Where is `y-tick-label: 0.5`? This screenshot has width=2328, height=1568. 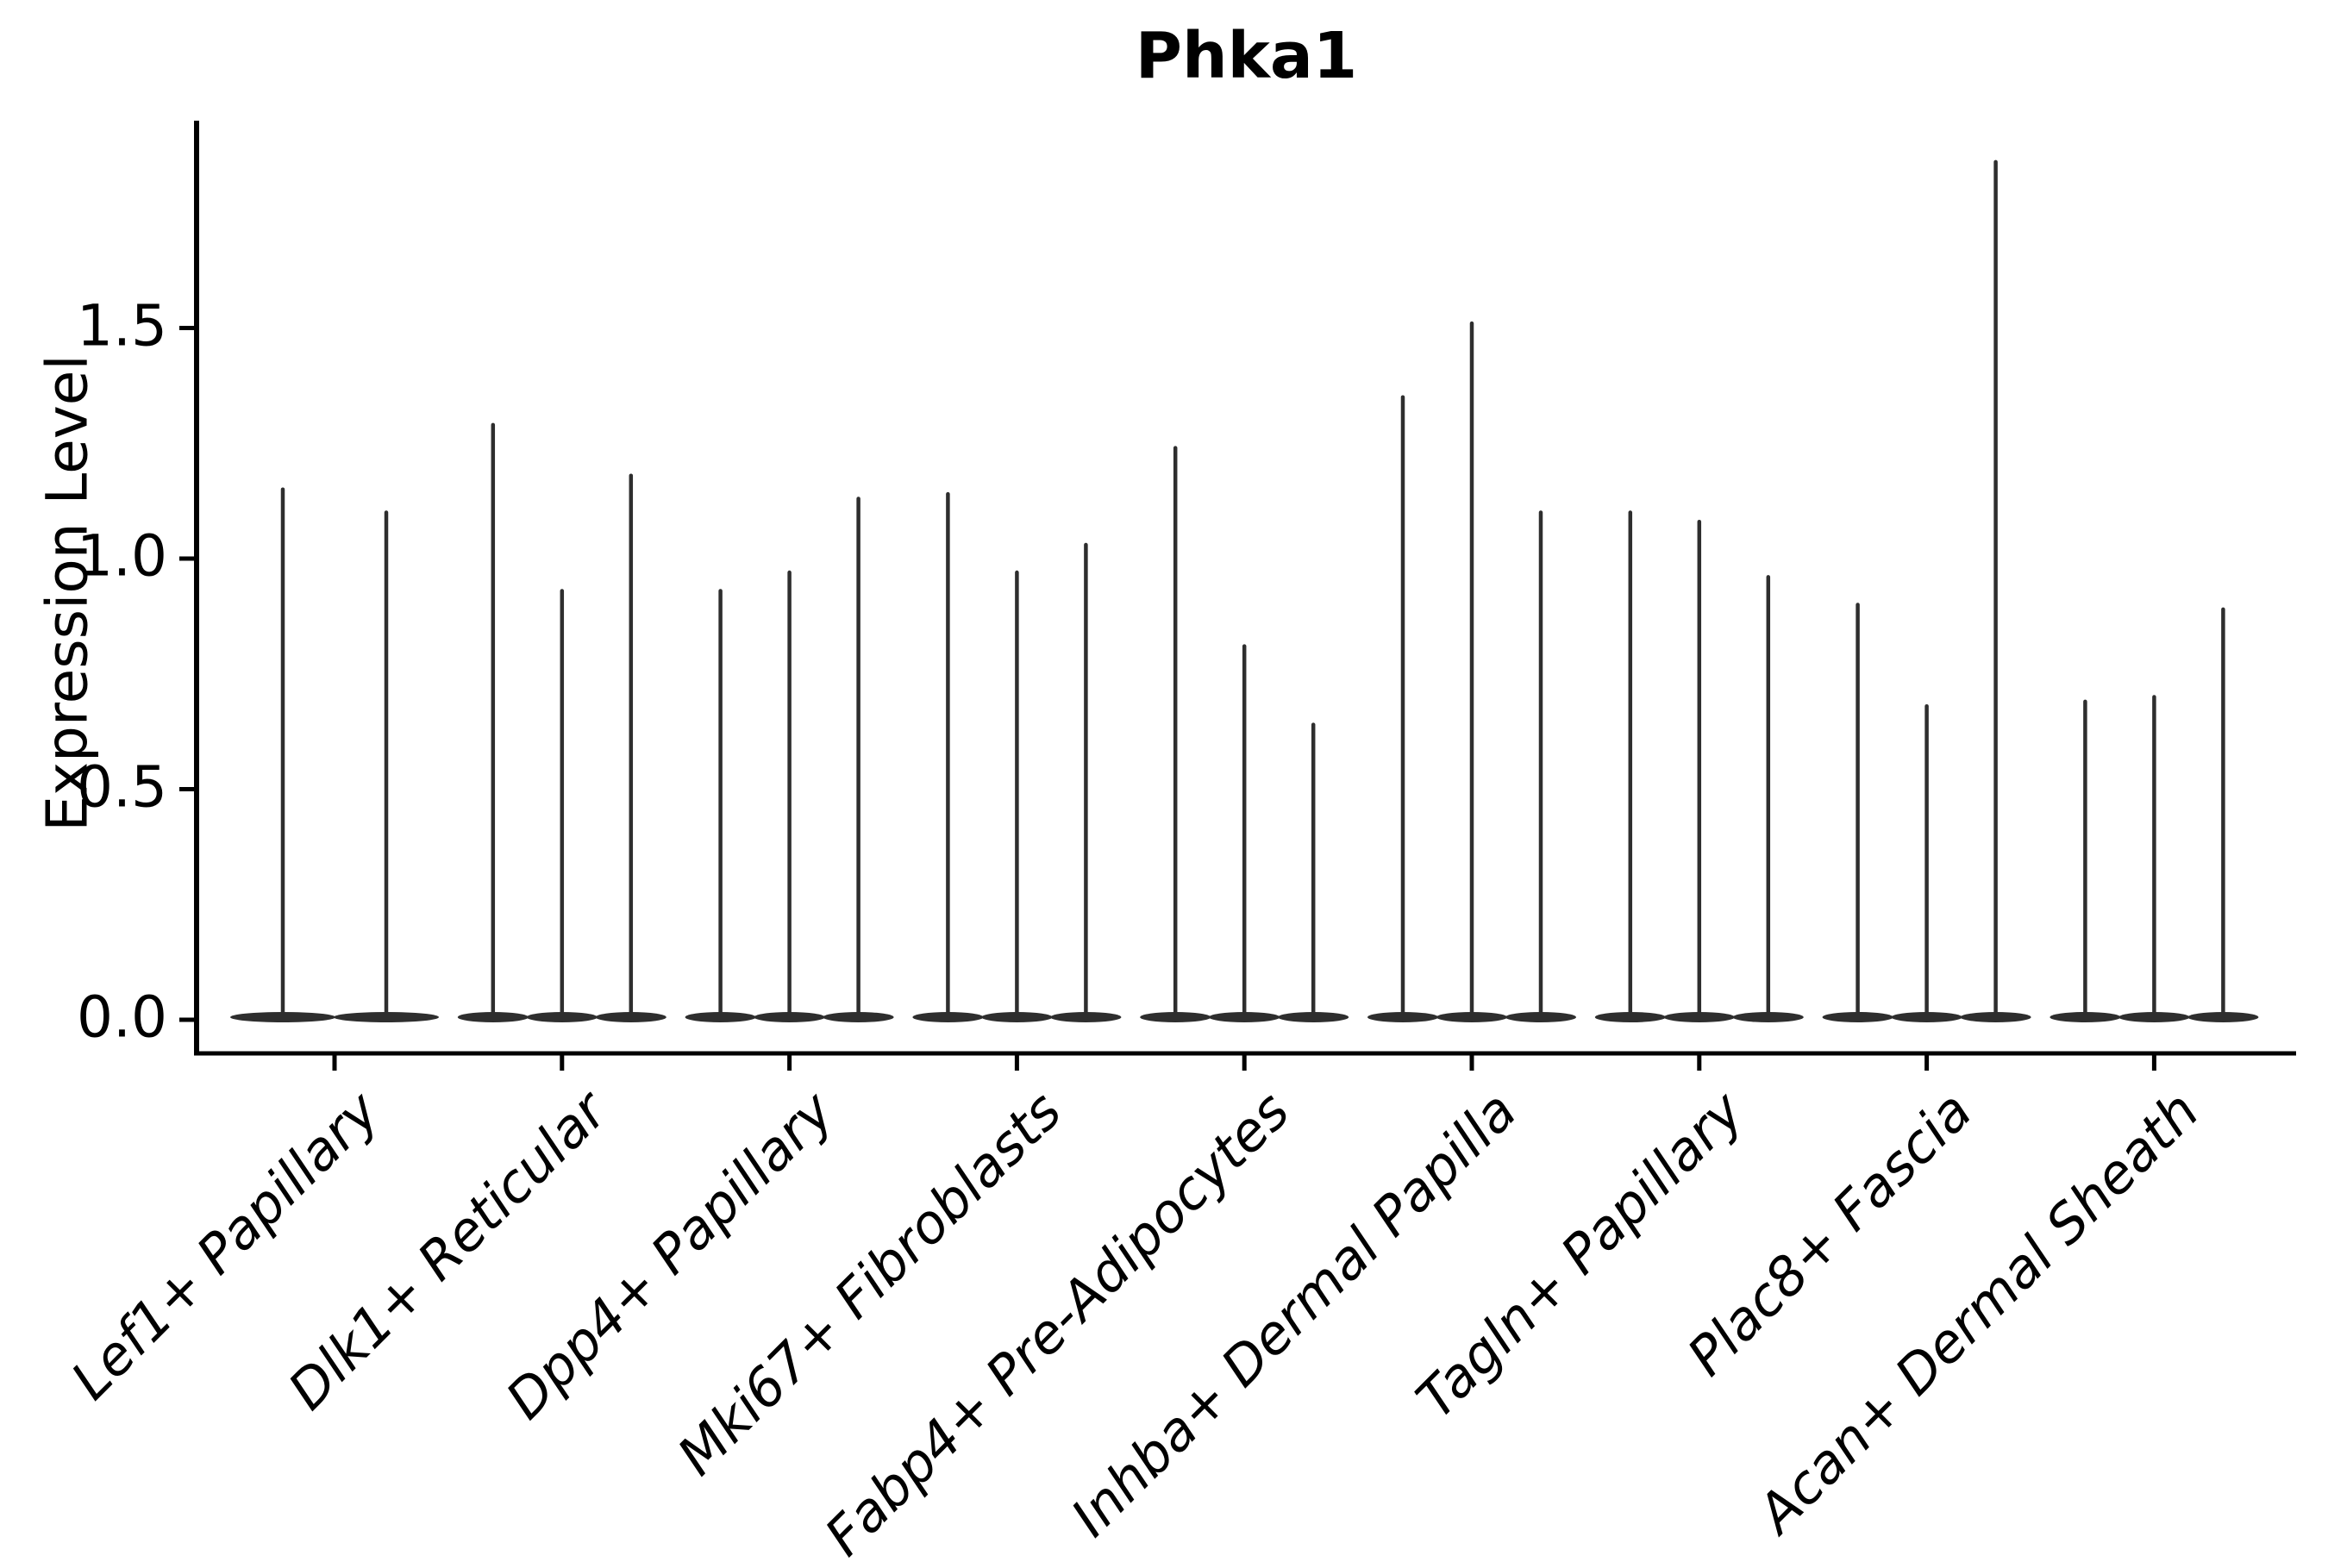 y-tick-label: 0.5 is located at coordinates (122, 786).